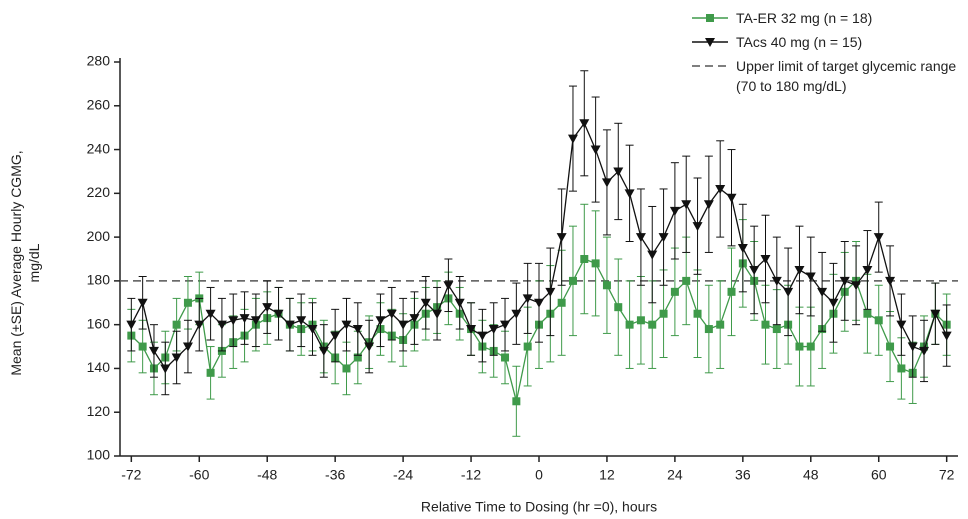 This screenshot has width=968, height=519. Describe the element at coordinates (99, 411) in the screenshot. I see `y-tick-label: 120` at that location.